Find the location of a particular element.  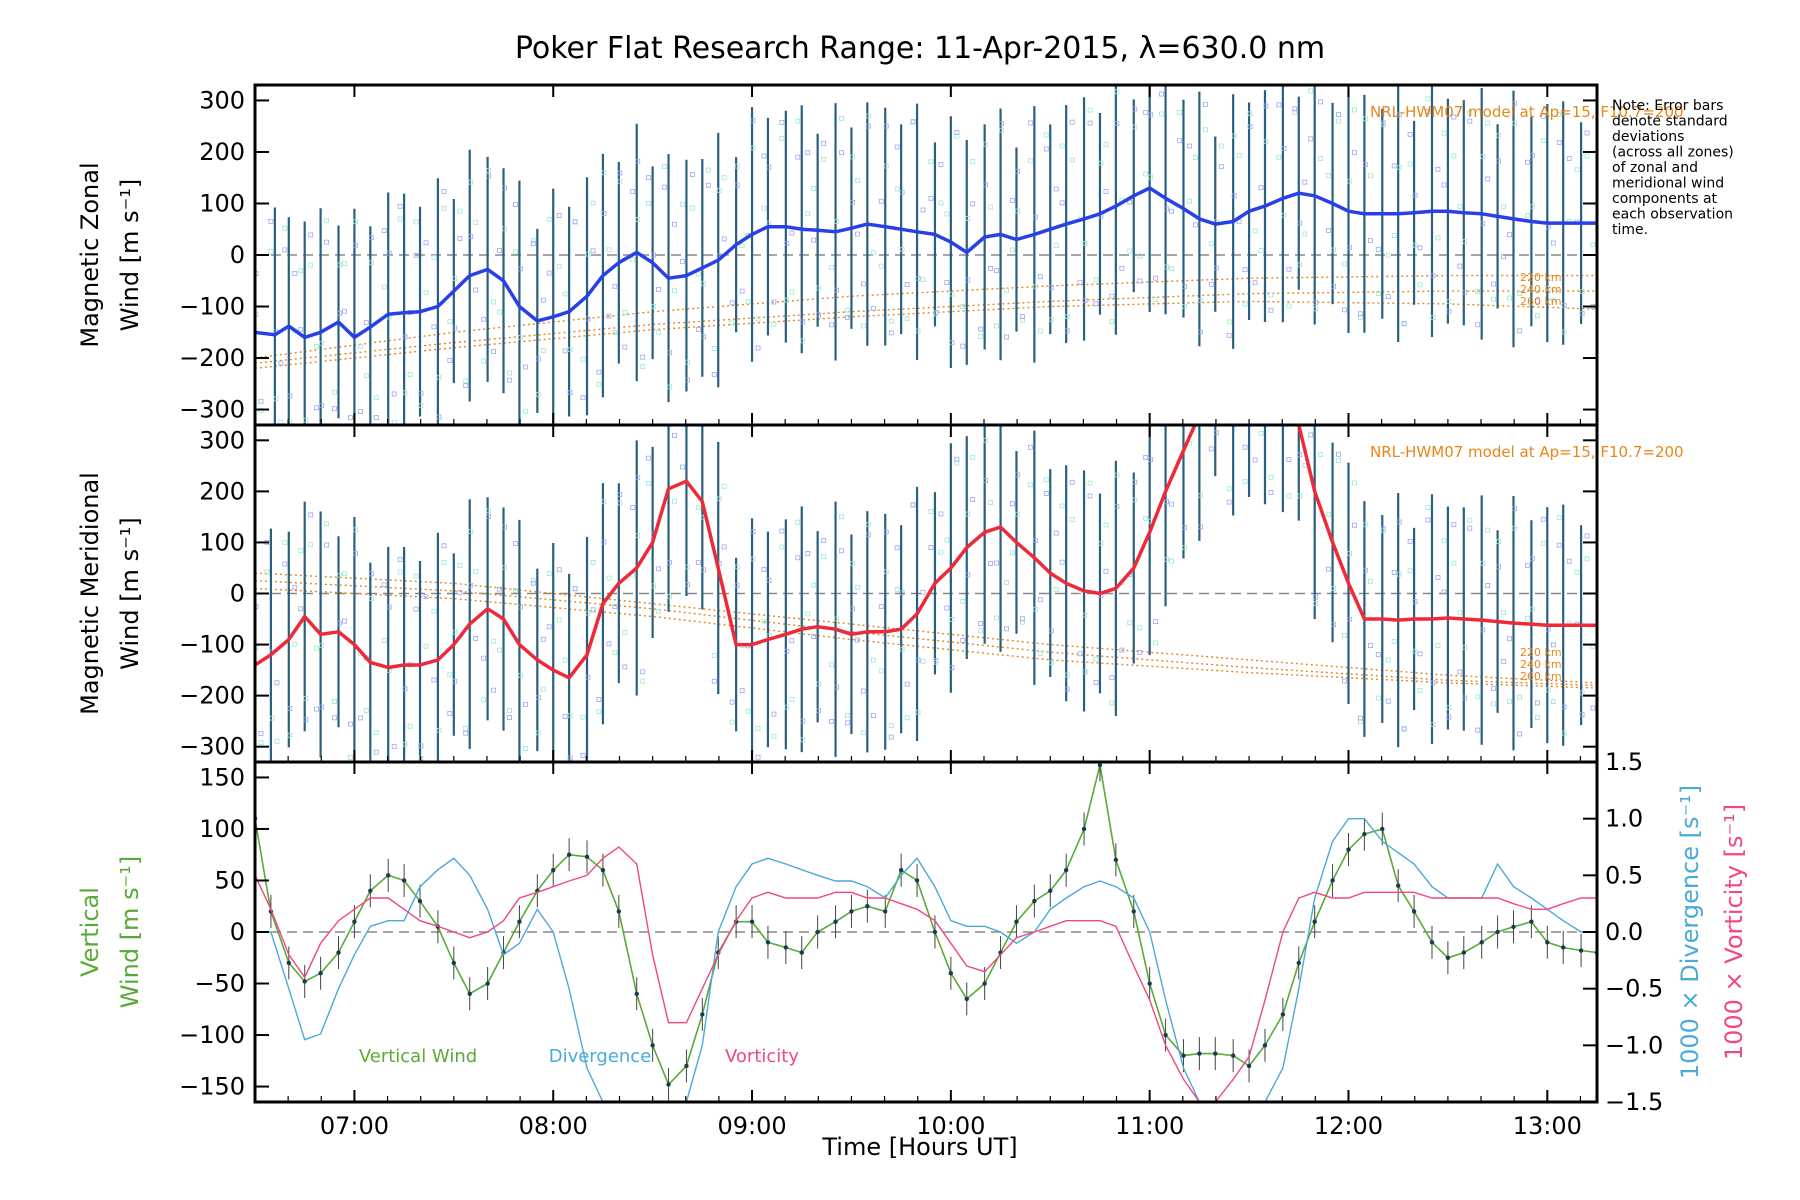

y-tick-label: 300 is located at coordinates (222, 100).